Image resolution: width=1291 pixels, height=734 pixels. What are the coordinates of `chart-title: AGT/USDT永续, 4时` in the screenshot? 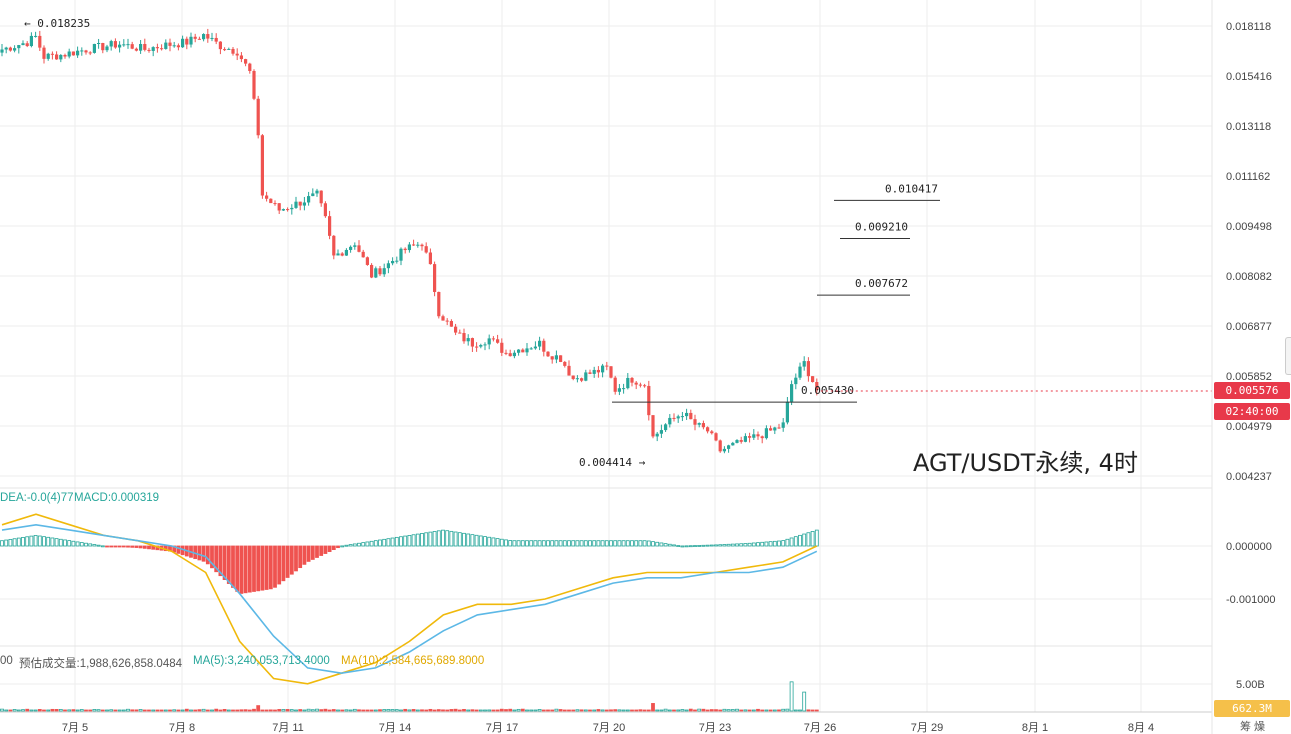 It's located at (1025, 463).